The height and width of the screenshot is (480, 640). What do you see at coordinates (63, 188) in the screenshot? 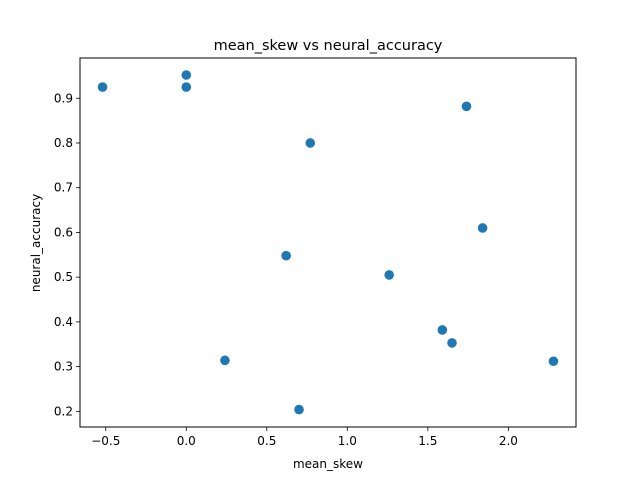
I see `y-tick-label: 0.7` at bounding box center [63, 188].